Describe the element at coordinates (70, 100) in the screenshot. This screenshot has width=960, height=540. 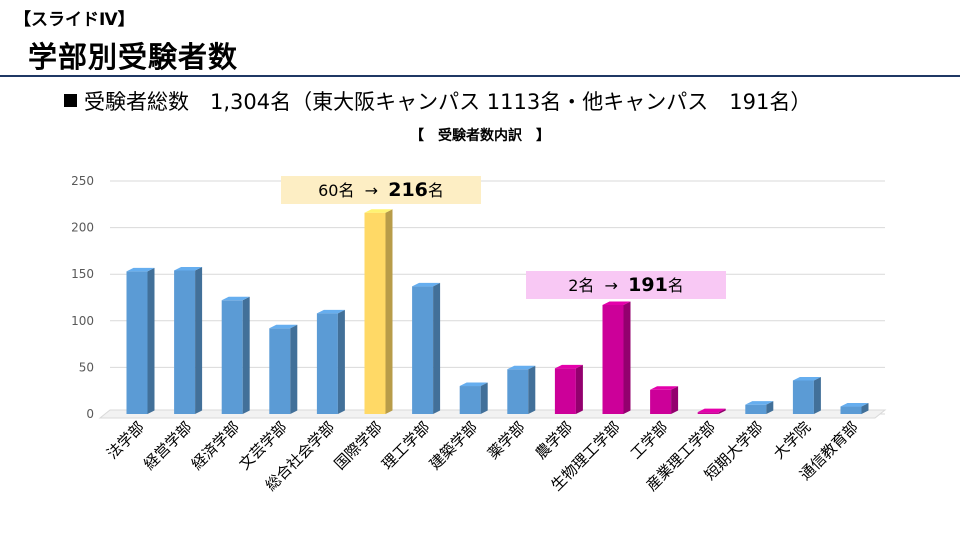
I see `square-bullet-icon` at that location.